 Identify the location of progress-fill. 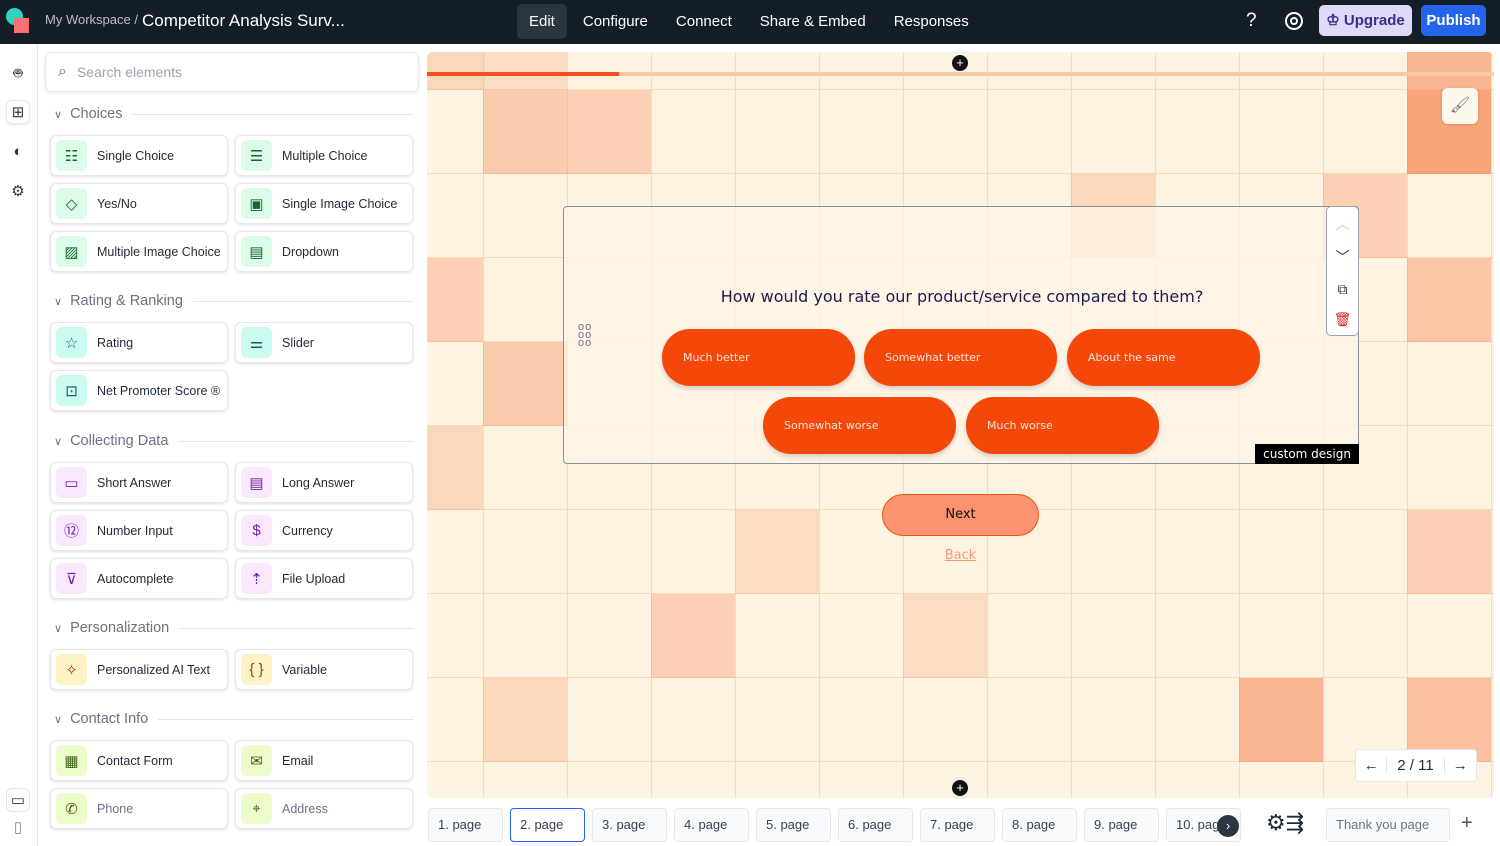
(523, 74).